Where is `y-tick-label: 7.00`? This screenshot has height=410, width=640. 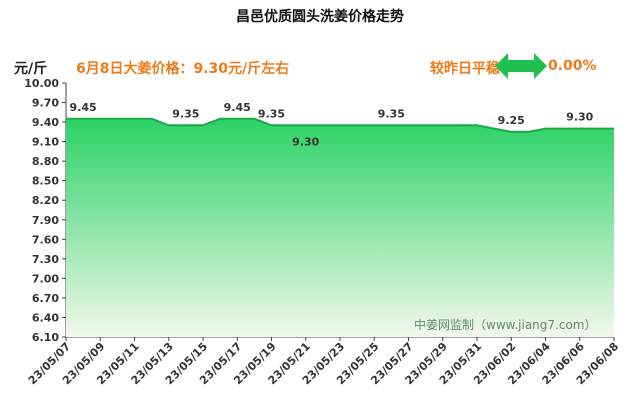 y-tick-label: 7.00 is located at coordinates (45, 278).